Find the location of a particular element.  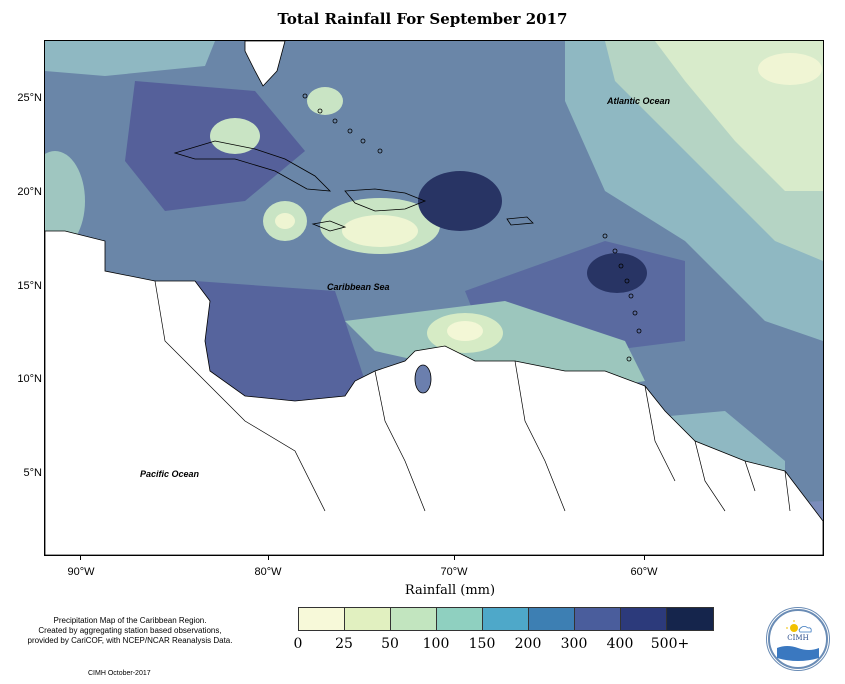

legend-label: 400 is located at coordinates (620, 644).